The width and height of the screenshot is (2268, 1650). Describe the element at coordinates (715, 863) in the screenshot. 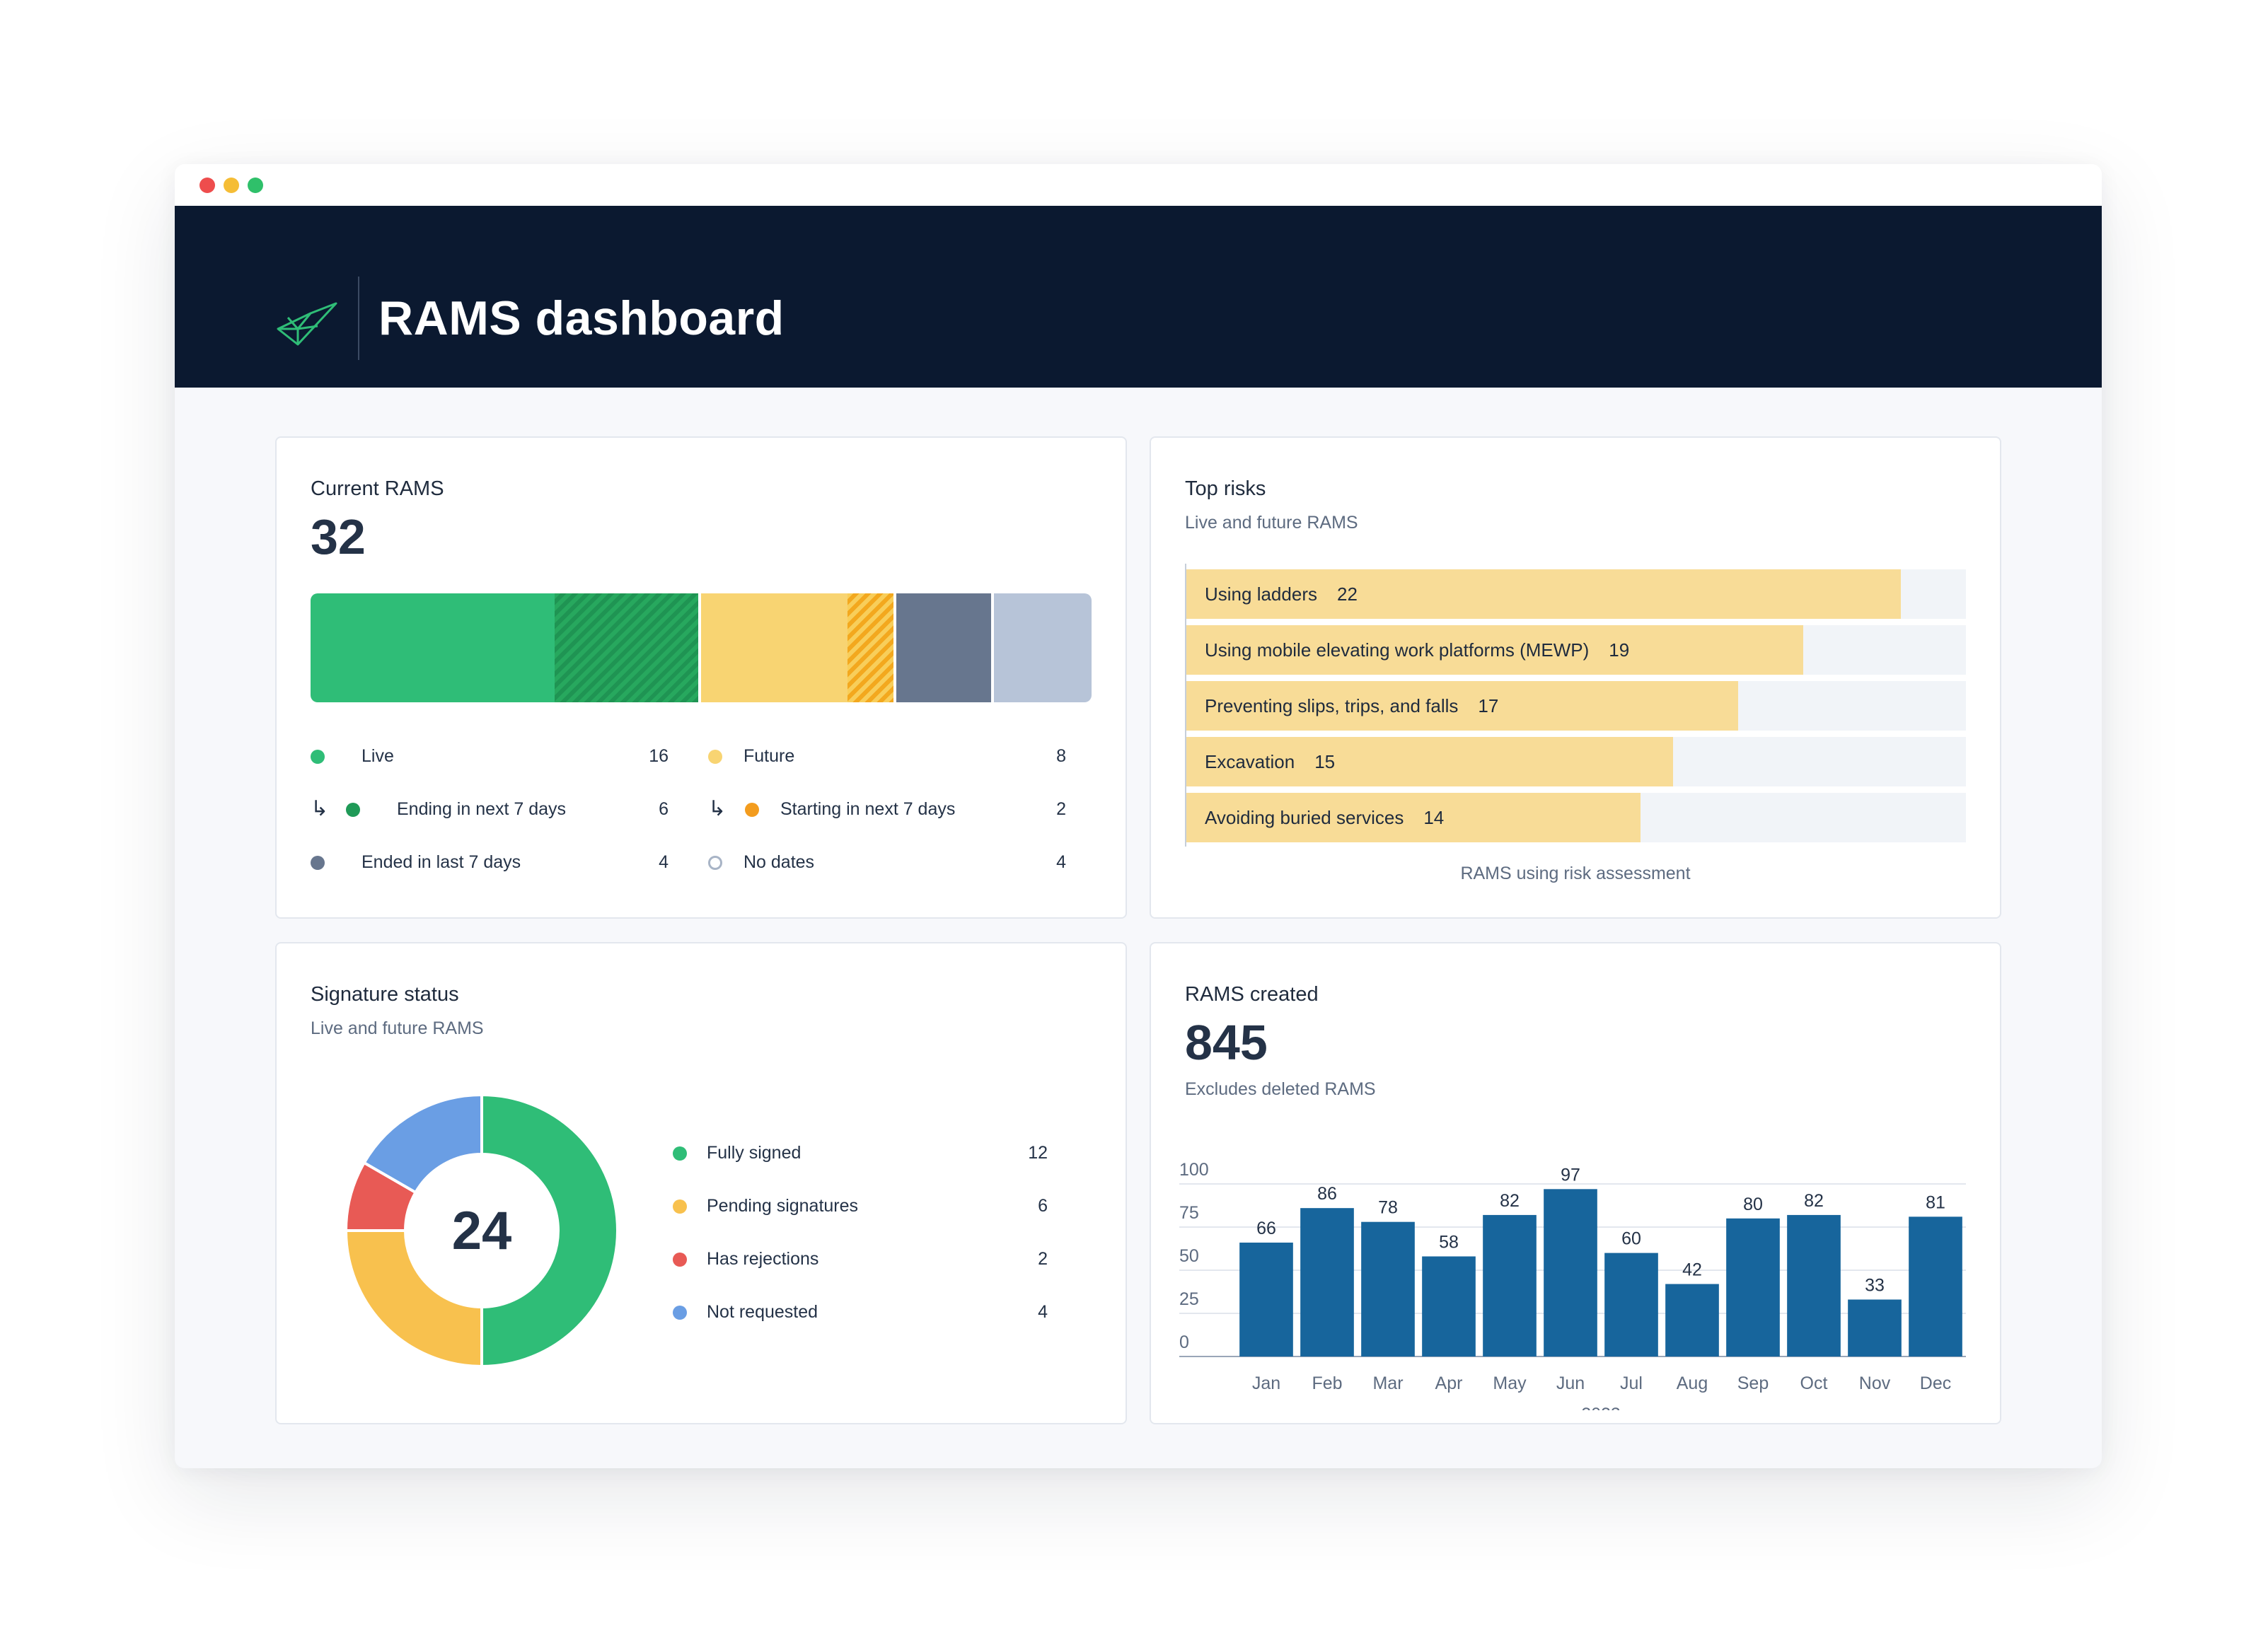

I see `no-dates-ring-icon` at that location.